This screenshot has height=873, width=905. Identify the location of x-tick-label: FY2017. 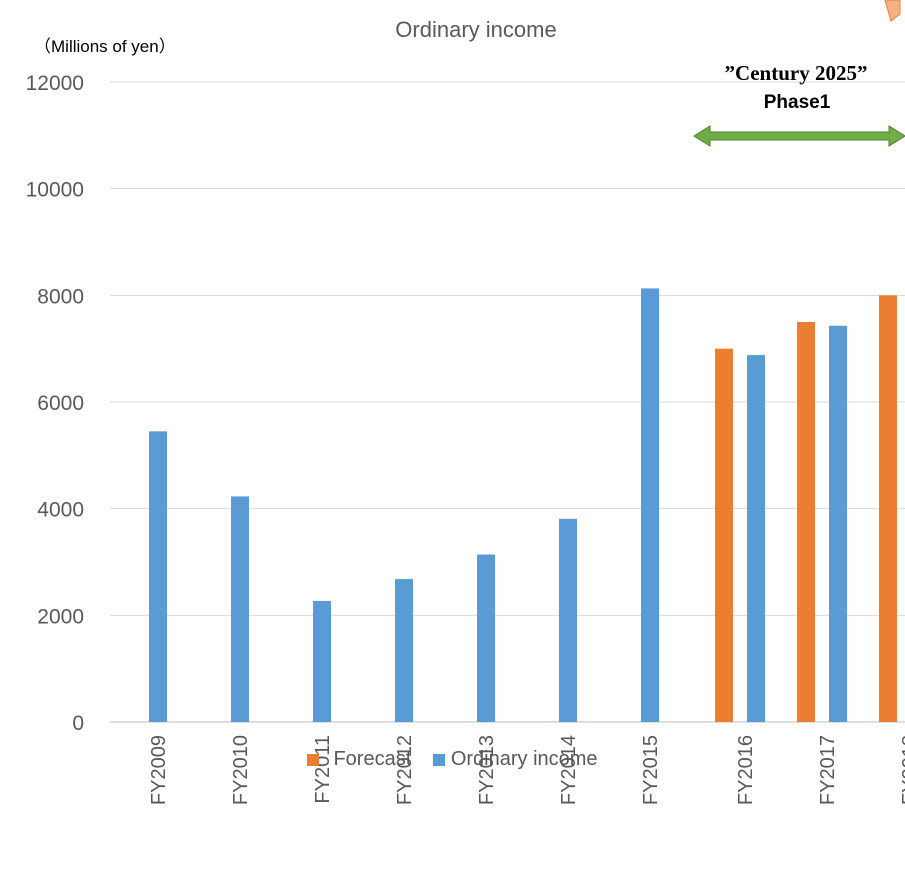
(828, 770).